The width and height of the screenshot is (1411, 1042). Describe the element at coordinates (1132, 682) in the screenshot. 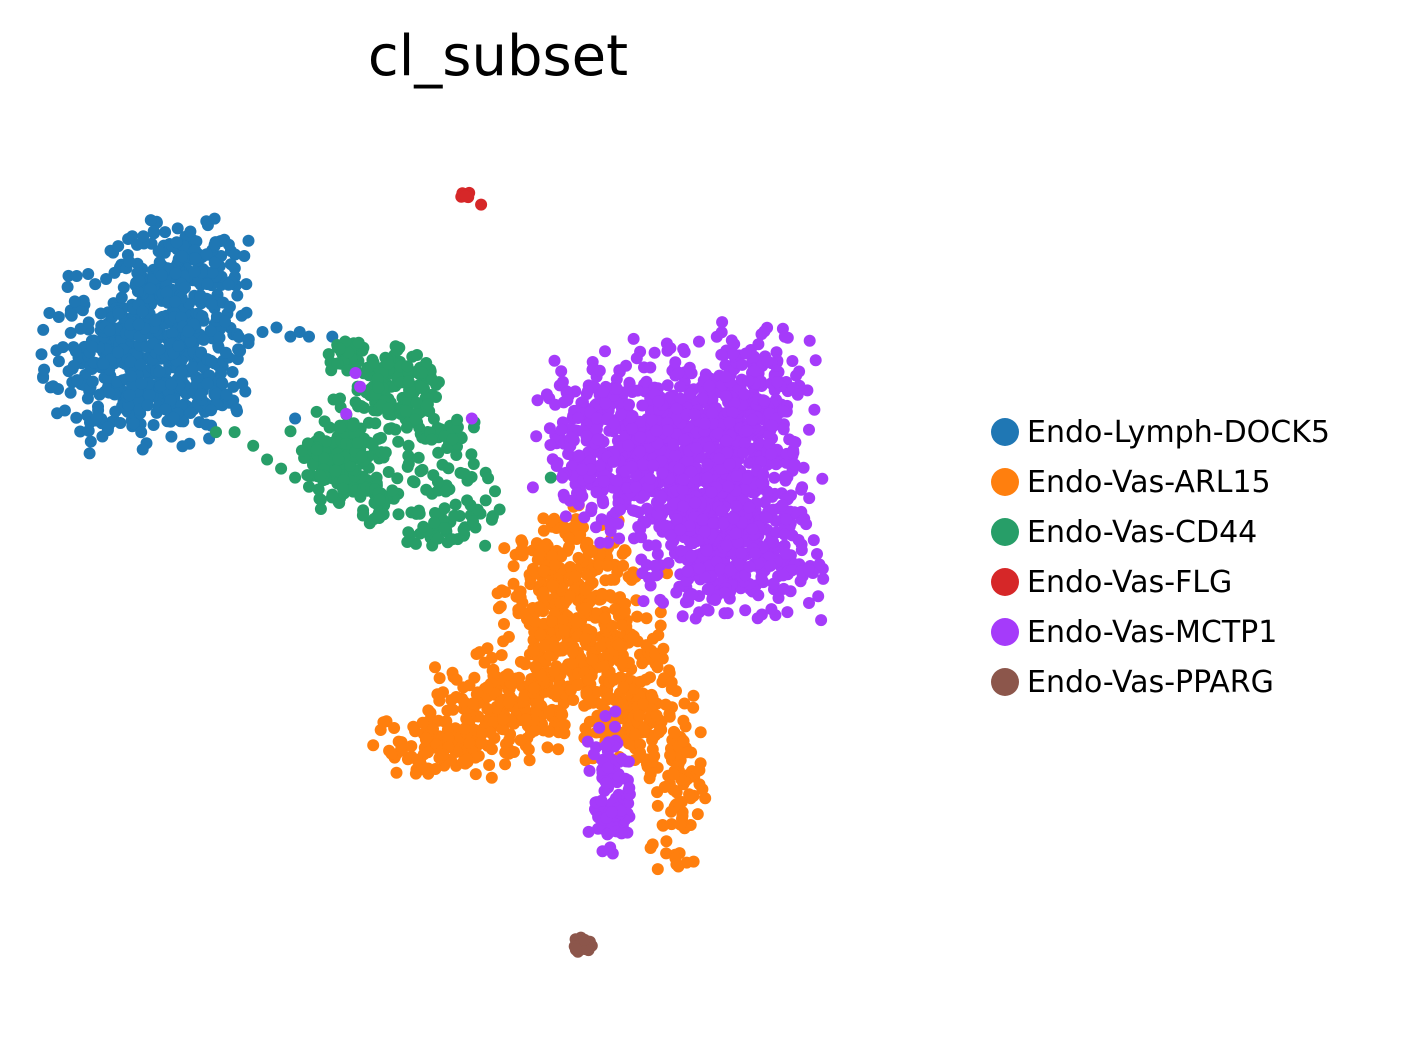

I see `legend-item: Endo-Vas-PPARG` at that location.